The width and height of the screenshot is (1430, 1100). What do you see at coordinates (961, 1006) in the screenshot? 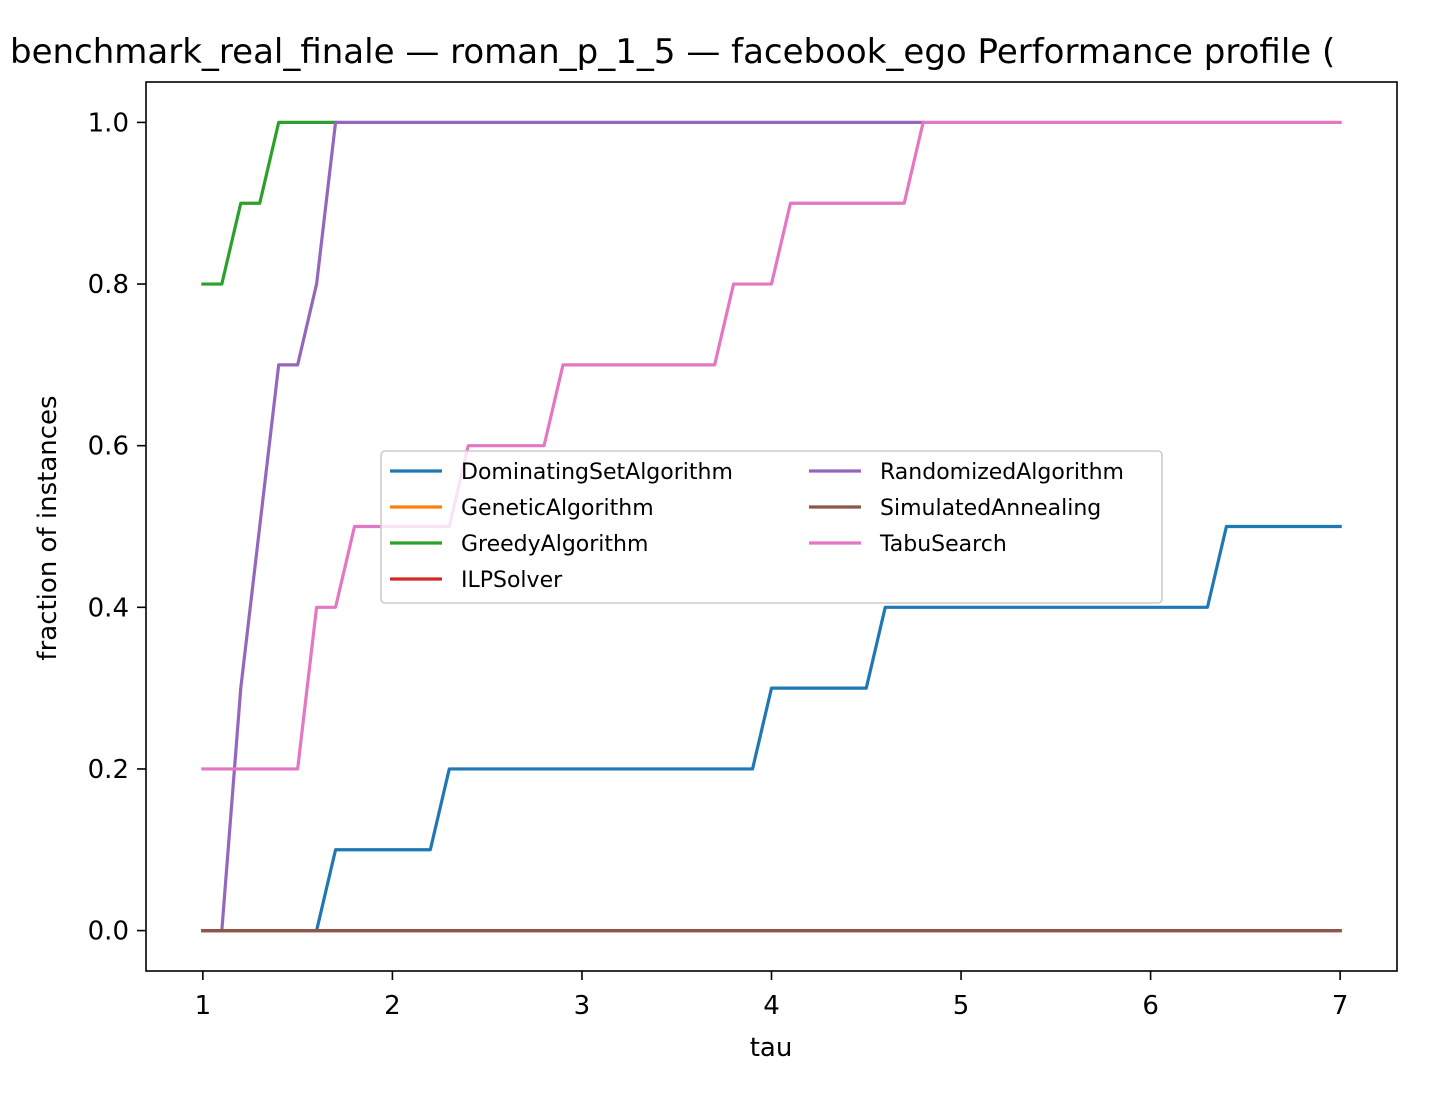
I see `x-tick-label: 5` at bounding box center [961, 1006].